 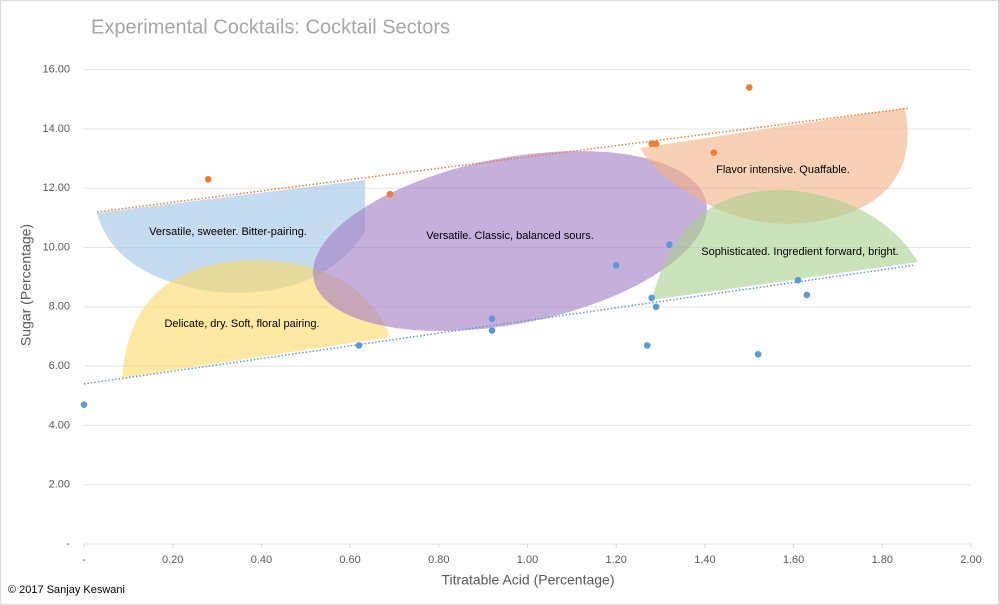 What do you see at coordinates (59, 425) in the screenshot?
I see `y-tick-label: 4.00` at bounding box center [59, 425].